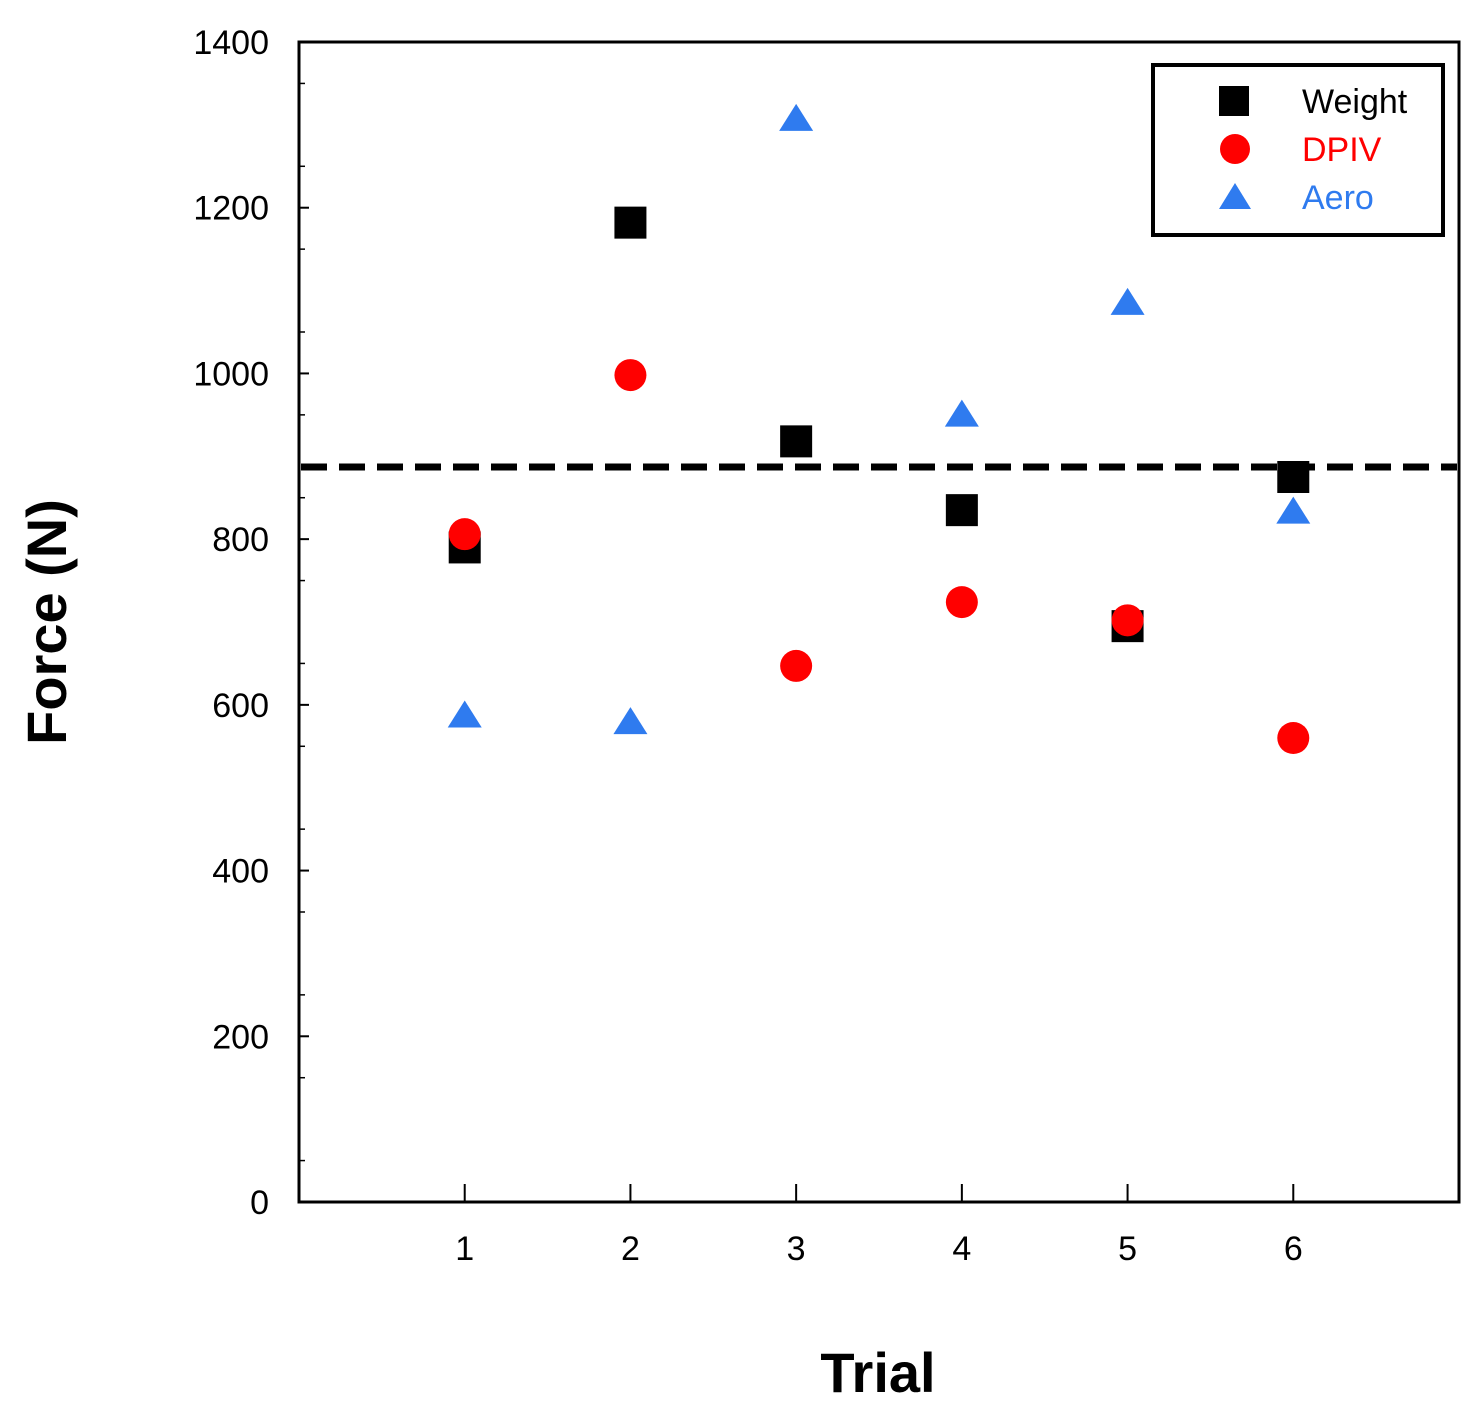 This screenshot has width=1480, height=1408. Describe the element at coordinates (1235, 196) in the screenshot. I see `legend-aero-marker` at that location.